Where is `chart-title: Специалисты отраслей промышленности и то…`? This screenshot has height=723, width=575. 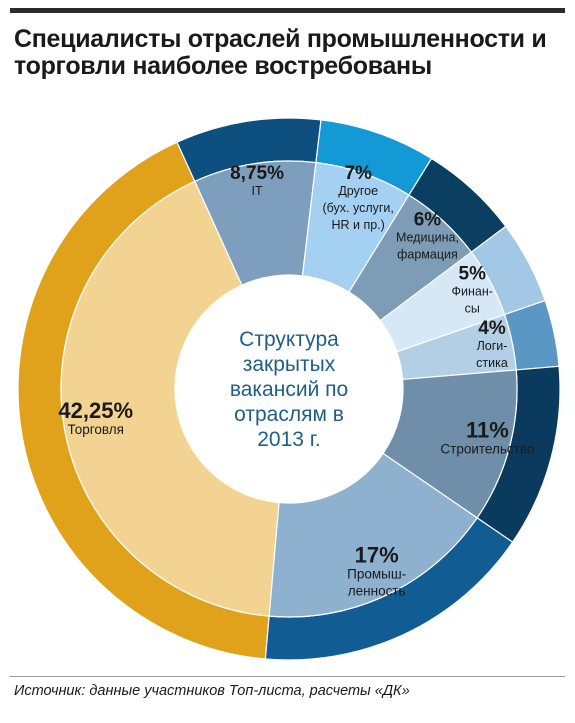
chart-title: Специалисты отраслей промышленности и то… is located at coordinates (289, 53).